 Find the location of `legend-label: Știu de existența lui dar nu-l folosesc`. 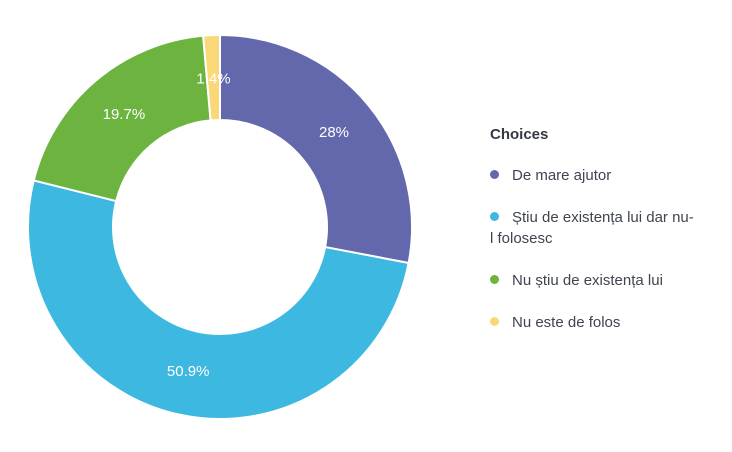

legend-label: Știu de existența lui dar nu-l folosesc is located at coordinates (592, 228).